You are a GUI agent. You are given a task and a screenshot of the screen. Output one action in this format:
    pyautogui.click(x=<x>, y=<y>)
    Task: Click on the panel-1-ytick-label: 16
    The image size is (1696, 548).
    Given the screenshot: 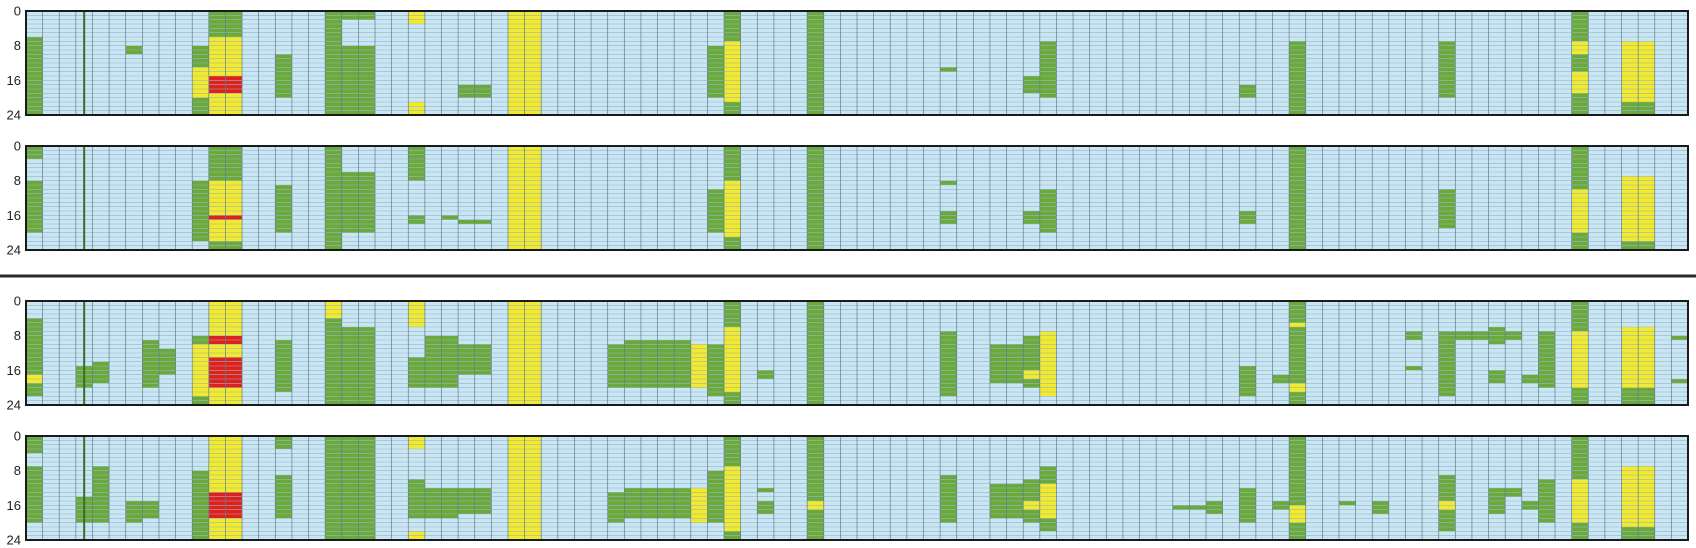 What is the action you would take?
    pyautogui.click(x=14, y=80)
    